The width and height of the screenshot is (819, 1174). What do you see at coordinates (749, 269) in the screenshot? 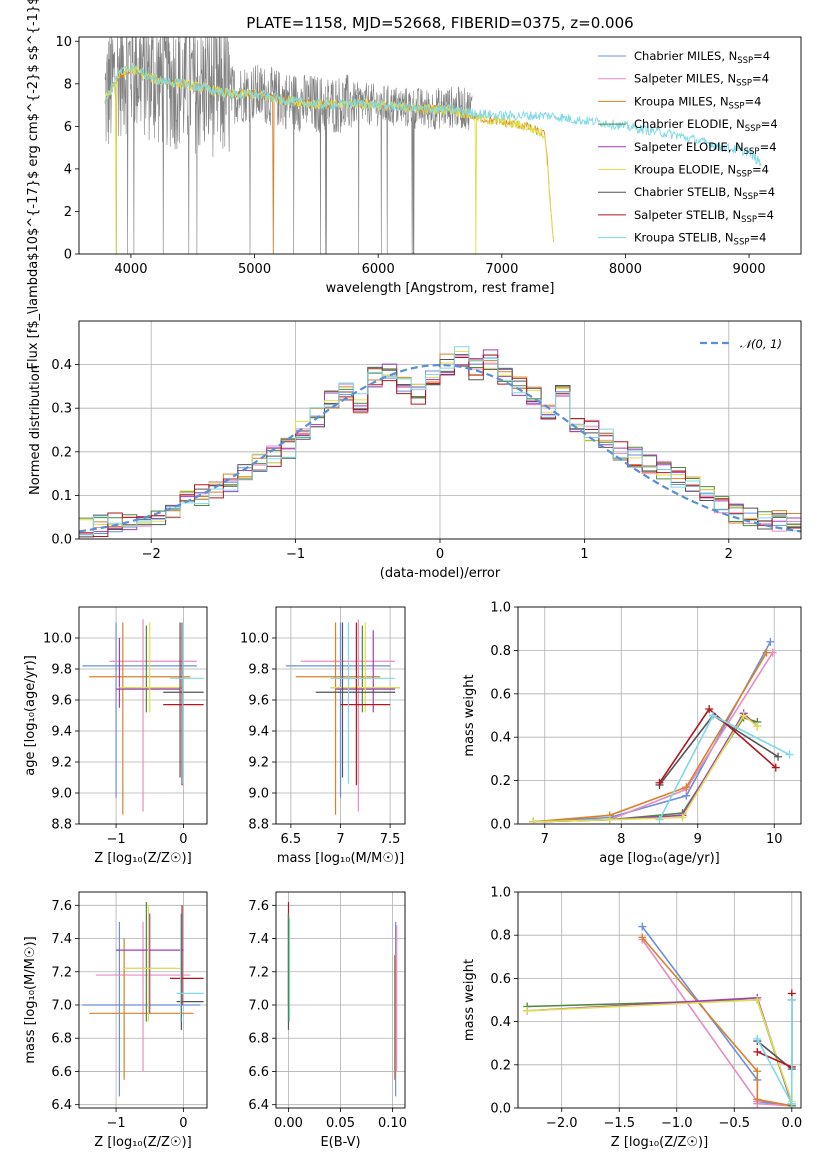
I see `x-tick-label: 9000` at bounding box center [749, 269].